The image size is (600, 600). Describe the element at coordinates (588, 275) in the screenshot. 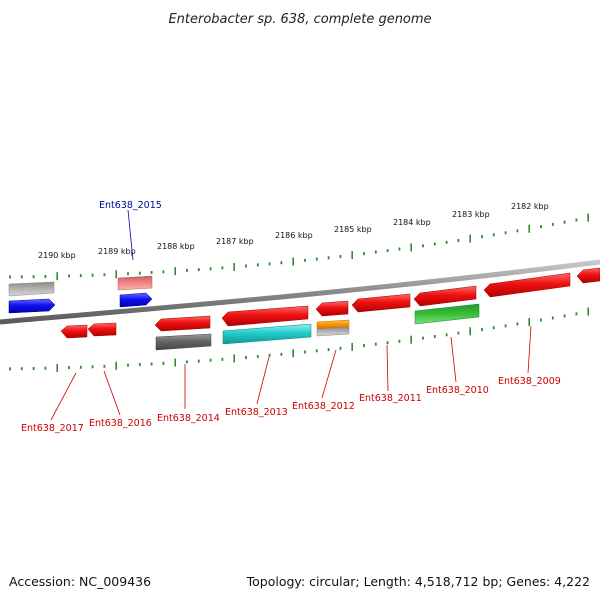

I see `gene-red-edge` at that location.